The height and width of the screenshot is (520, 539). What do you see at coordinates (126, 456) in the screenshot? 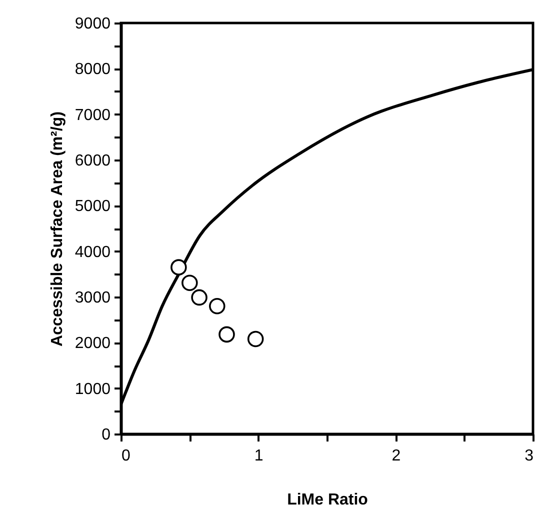
I see `x-tick-label: 0` at bounding box center [126, 456].